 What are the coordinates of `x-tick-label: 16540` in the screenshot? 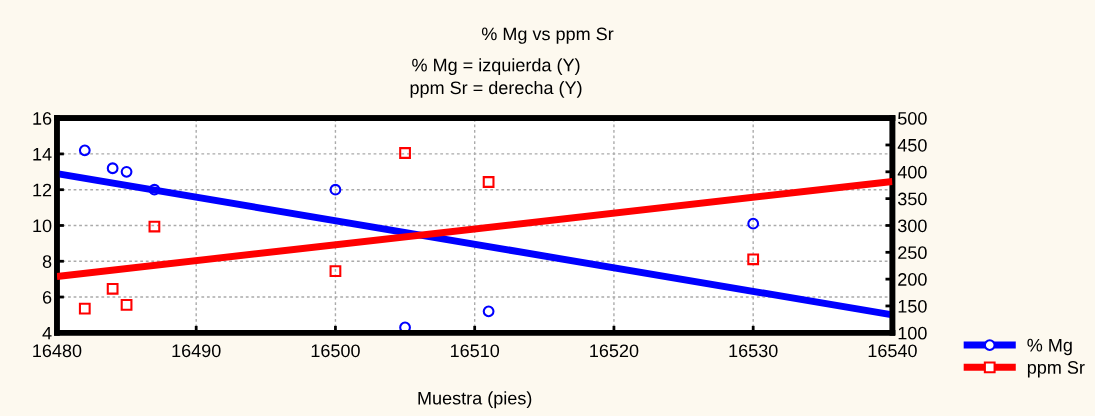 It's located at (892, 351).